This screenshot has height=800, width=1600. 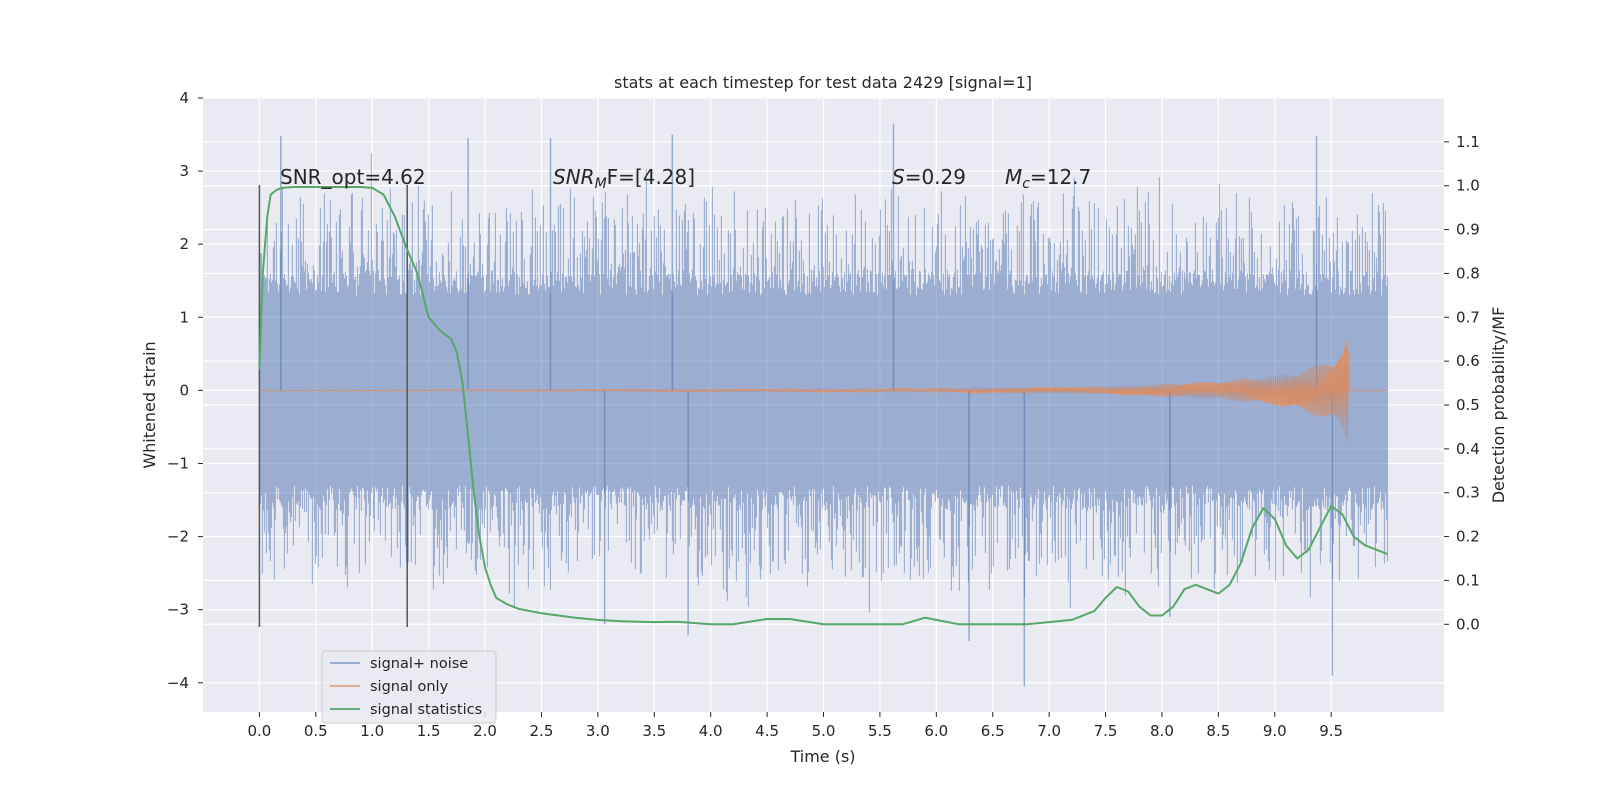 I want to click on y2-tick-label: 0.0, so click(x=1468, y=624).